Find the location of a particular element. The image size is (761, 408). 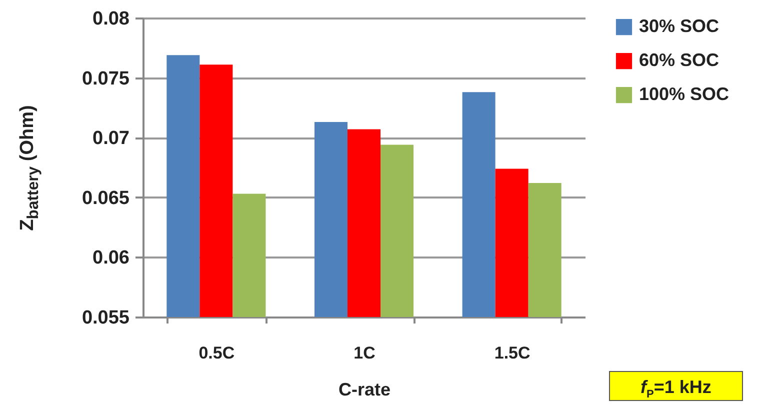

note-box: f$_{P}$=1 kHz is located at coordinates (676, 386).